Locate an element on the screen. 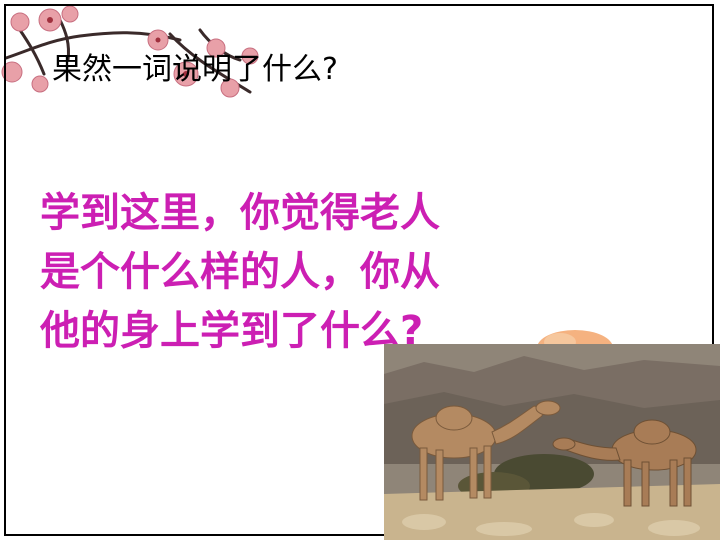 The height and width of the screenshot is (540, 720). prompt-line-2: 是个什么样的人，你从 is located at coordinates (240, 272).